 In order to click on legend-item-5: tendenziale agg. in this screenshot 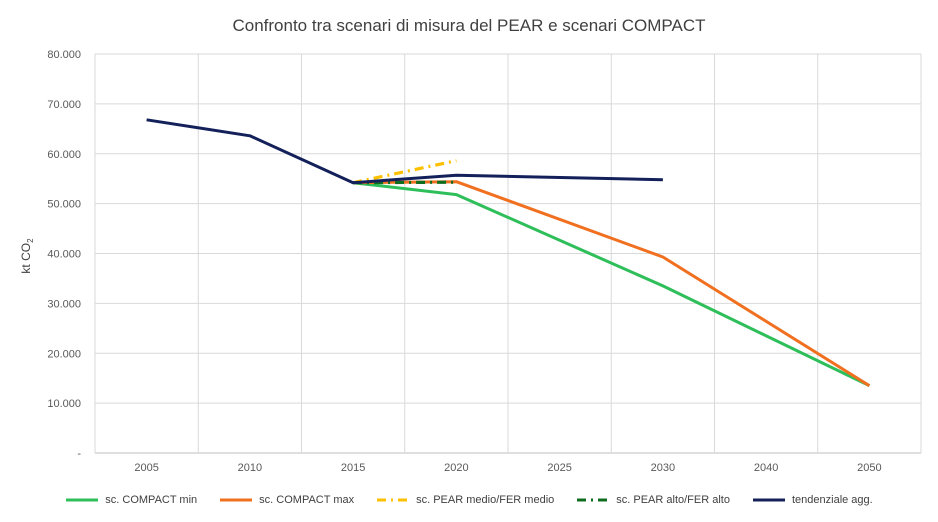, I will do `click(812, 500)`.